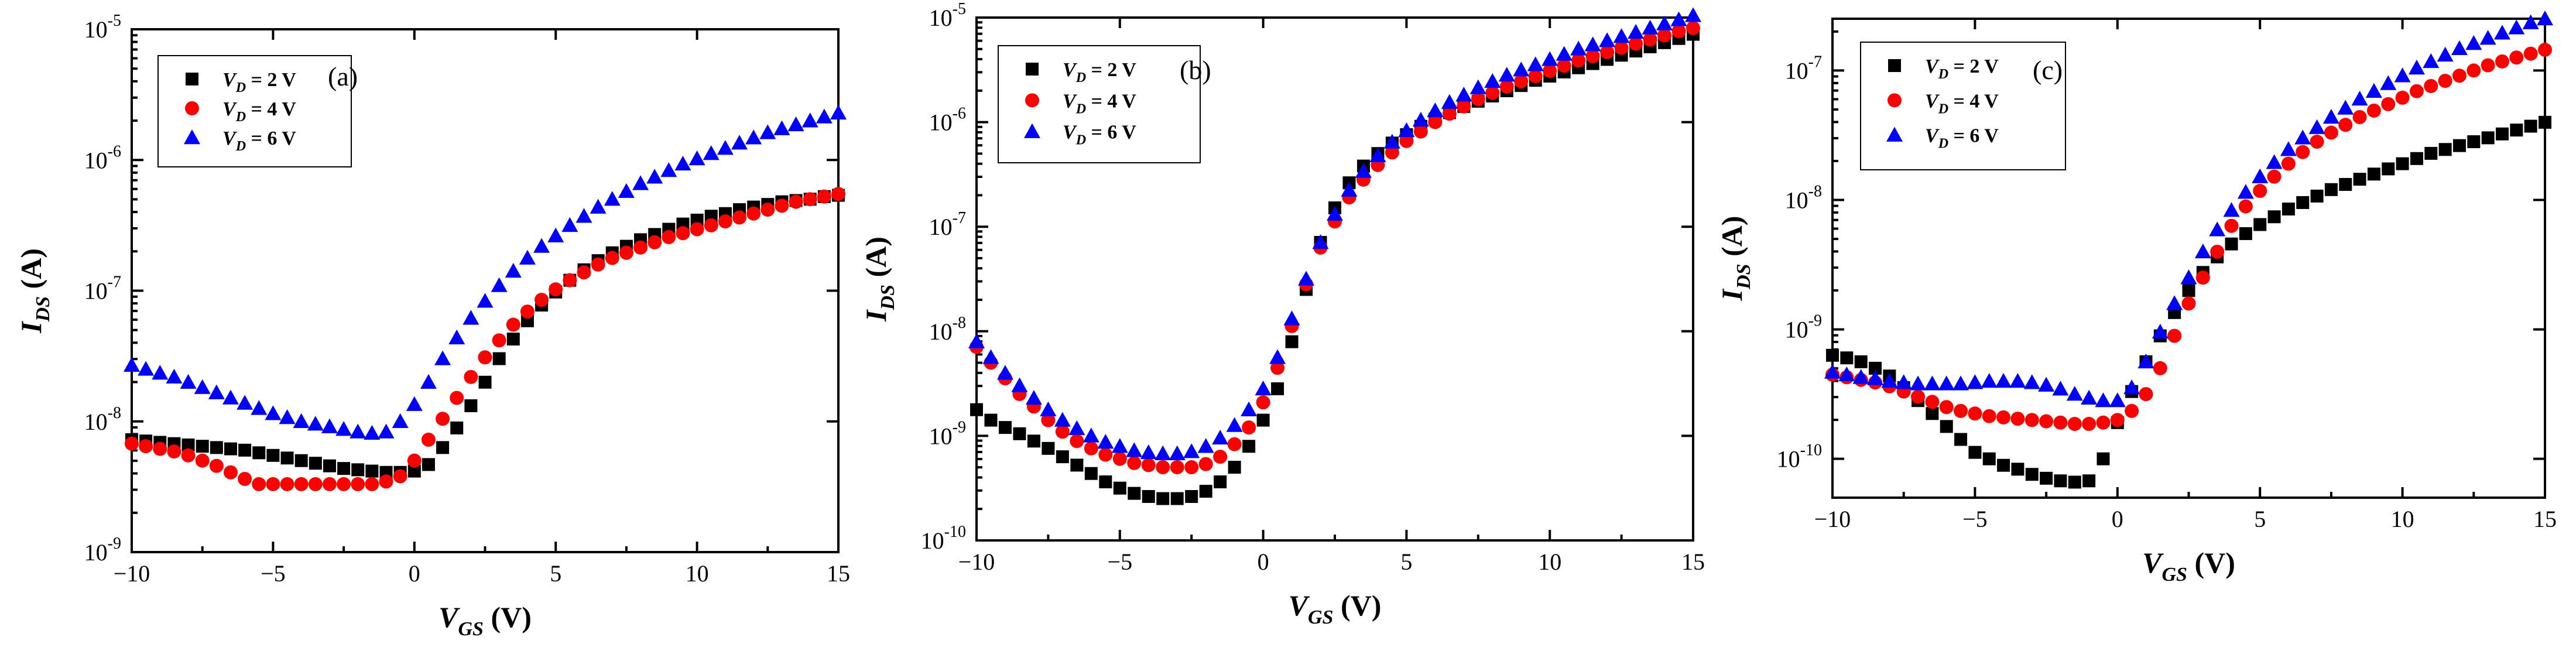 The width and height of the screenshot is (2576, 654). I want to click on legend-label: VD = 6 V, so click(259, 141).